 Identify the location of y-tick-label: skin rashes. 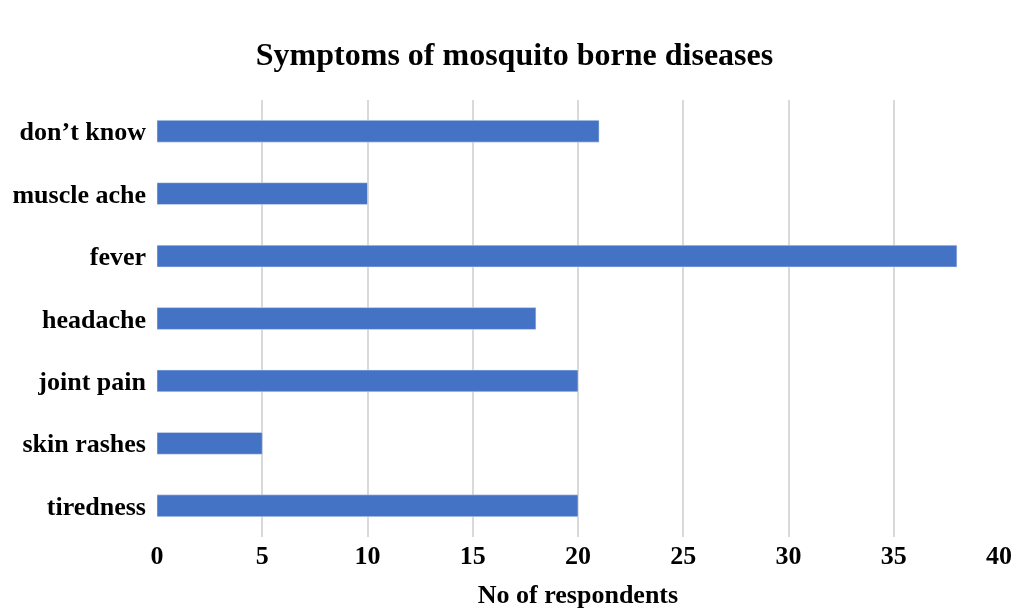
(84, 444).